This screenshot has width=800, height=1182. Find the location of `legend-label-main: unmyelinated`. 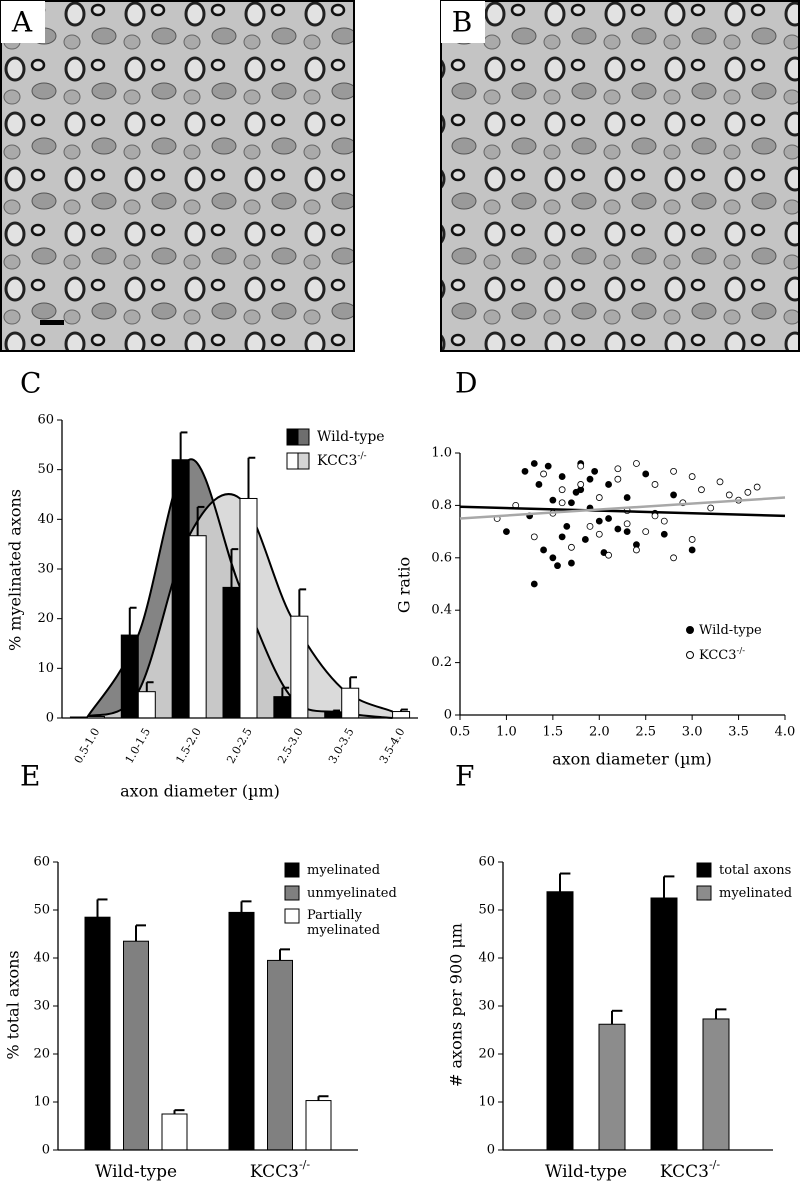

legend-label-main: unmyelinated is located at coordinates (352, 893).